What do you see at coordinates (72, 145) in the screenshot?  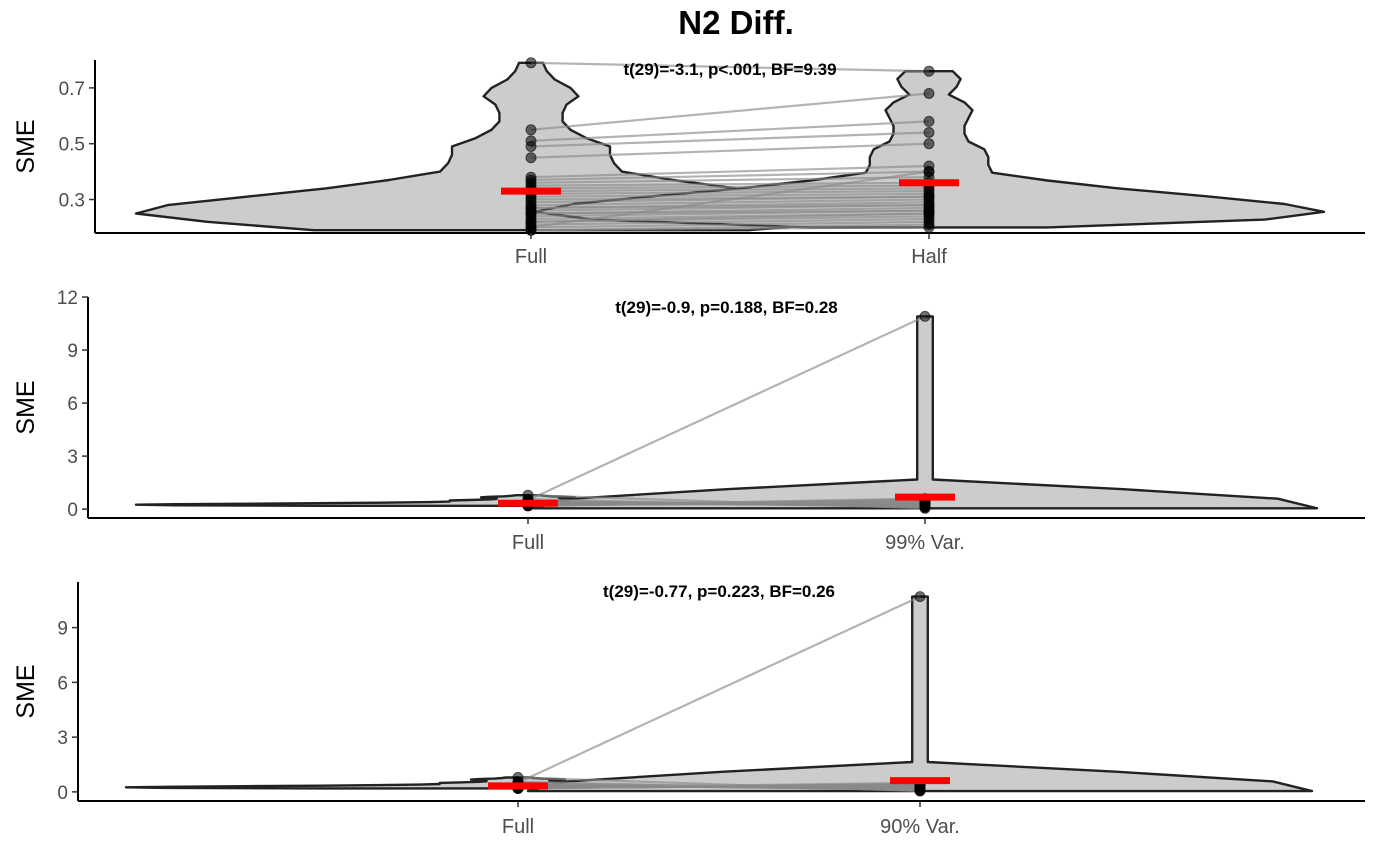 I see `y-tick-label: 0.5` at bounding box center [72, 145].